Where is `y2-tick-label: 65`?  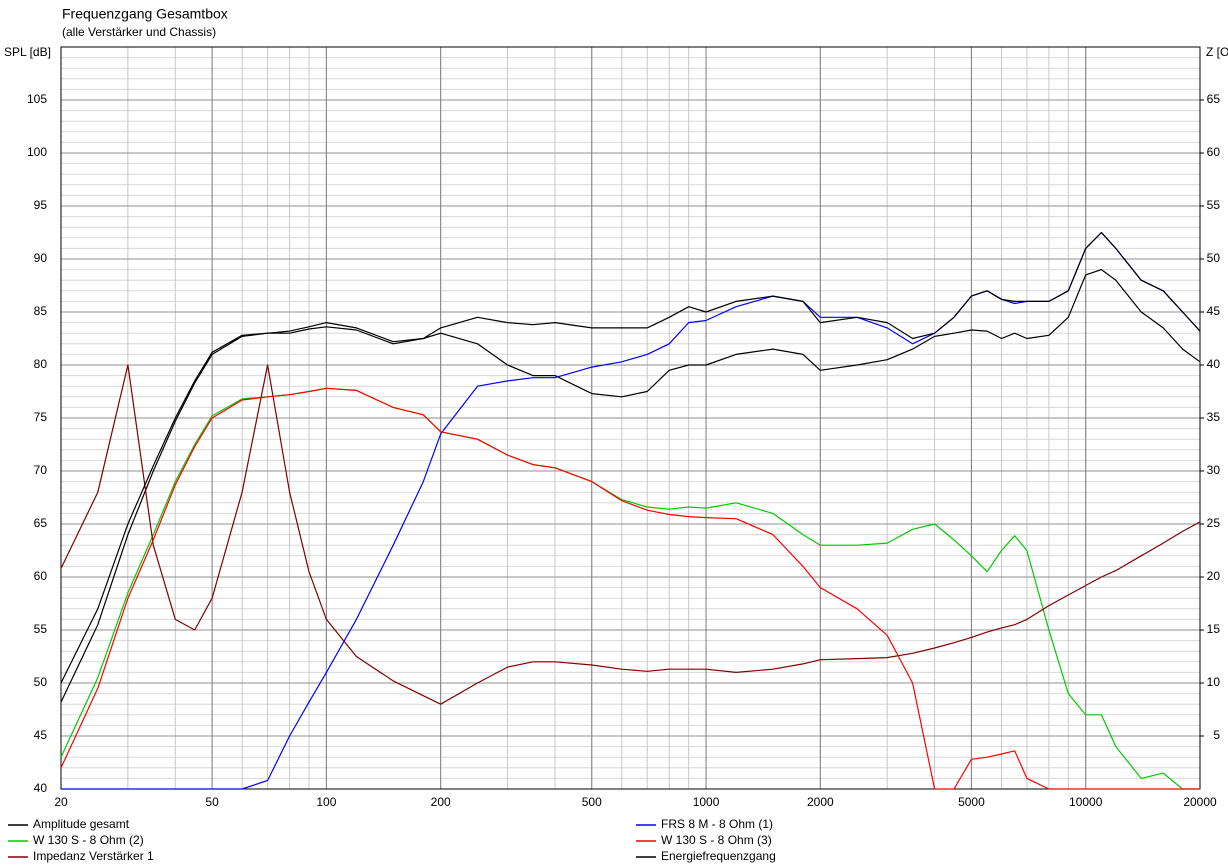 y2-tick-label: 65 is located at coordinates (1214, 99).